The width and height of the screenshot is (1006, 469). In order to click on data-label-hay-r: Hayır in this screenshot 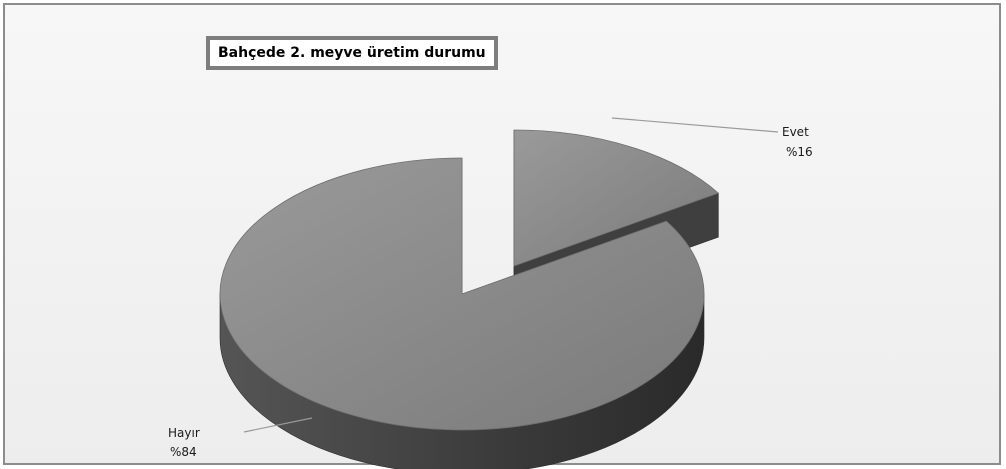, I will do `click(184, 433)`.